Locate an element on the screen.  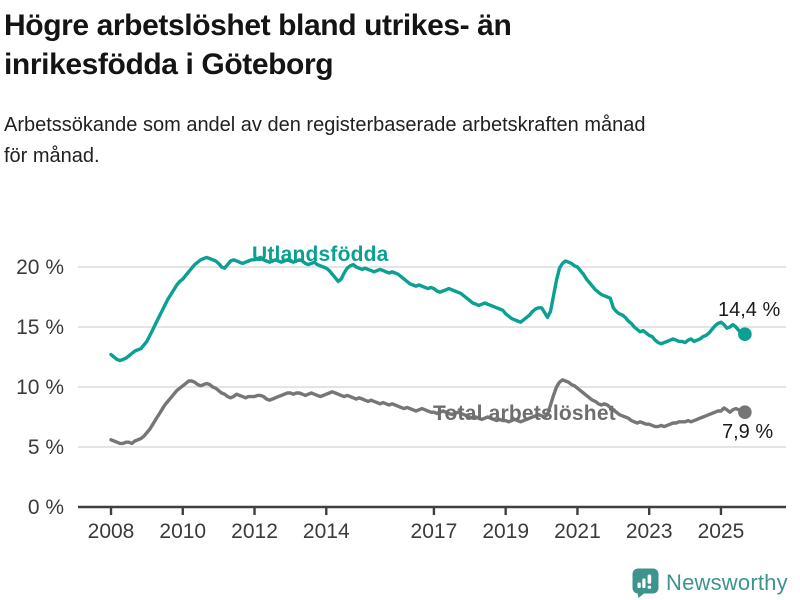
end-value-label-utlandsfodda: 14,4 % is located at coordinates (749, 310).